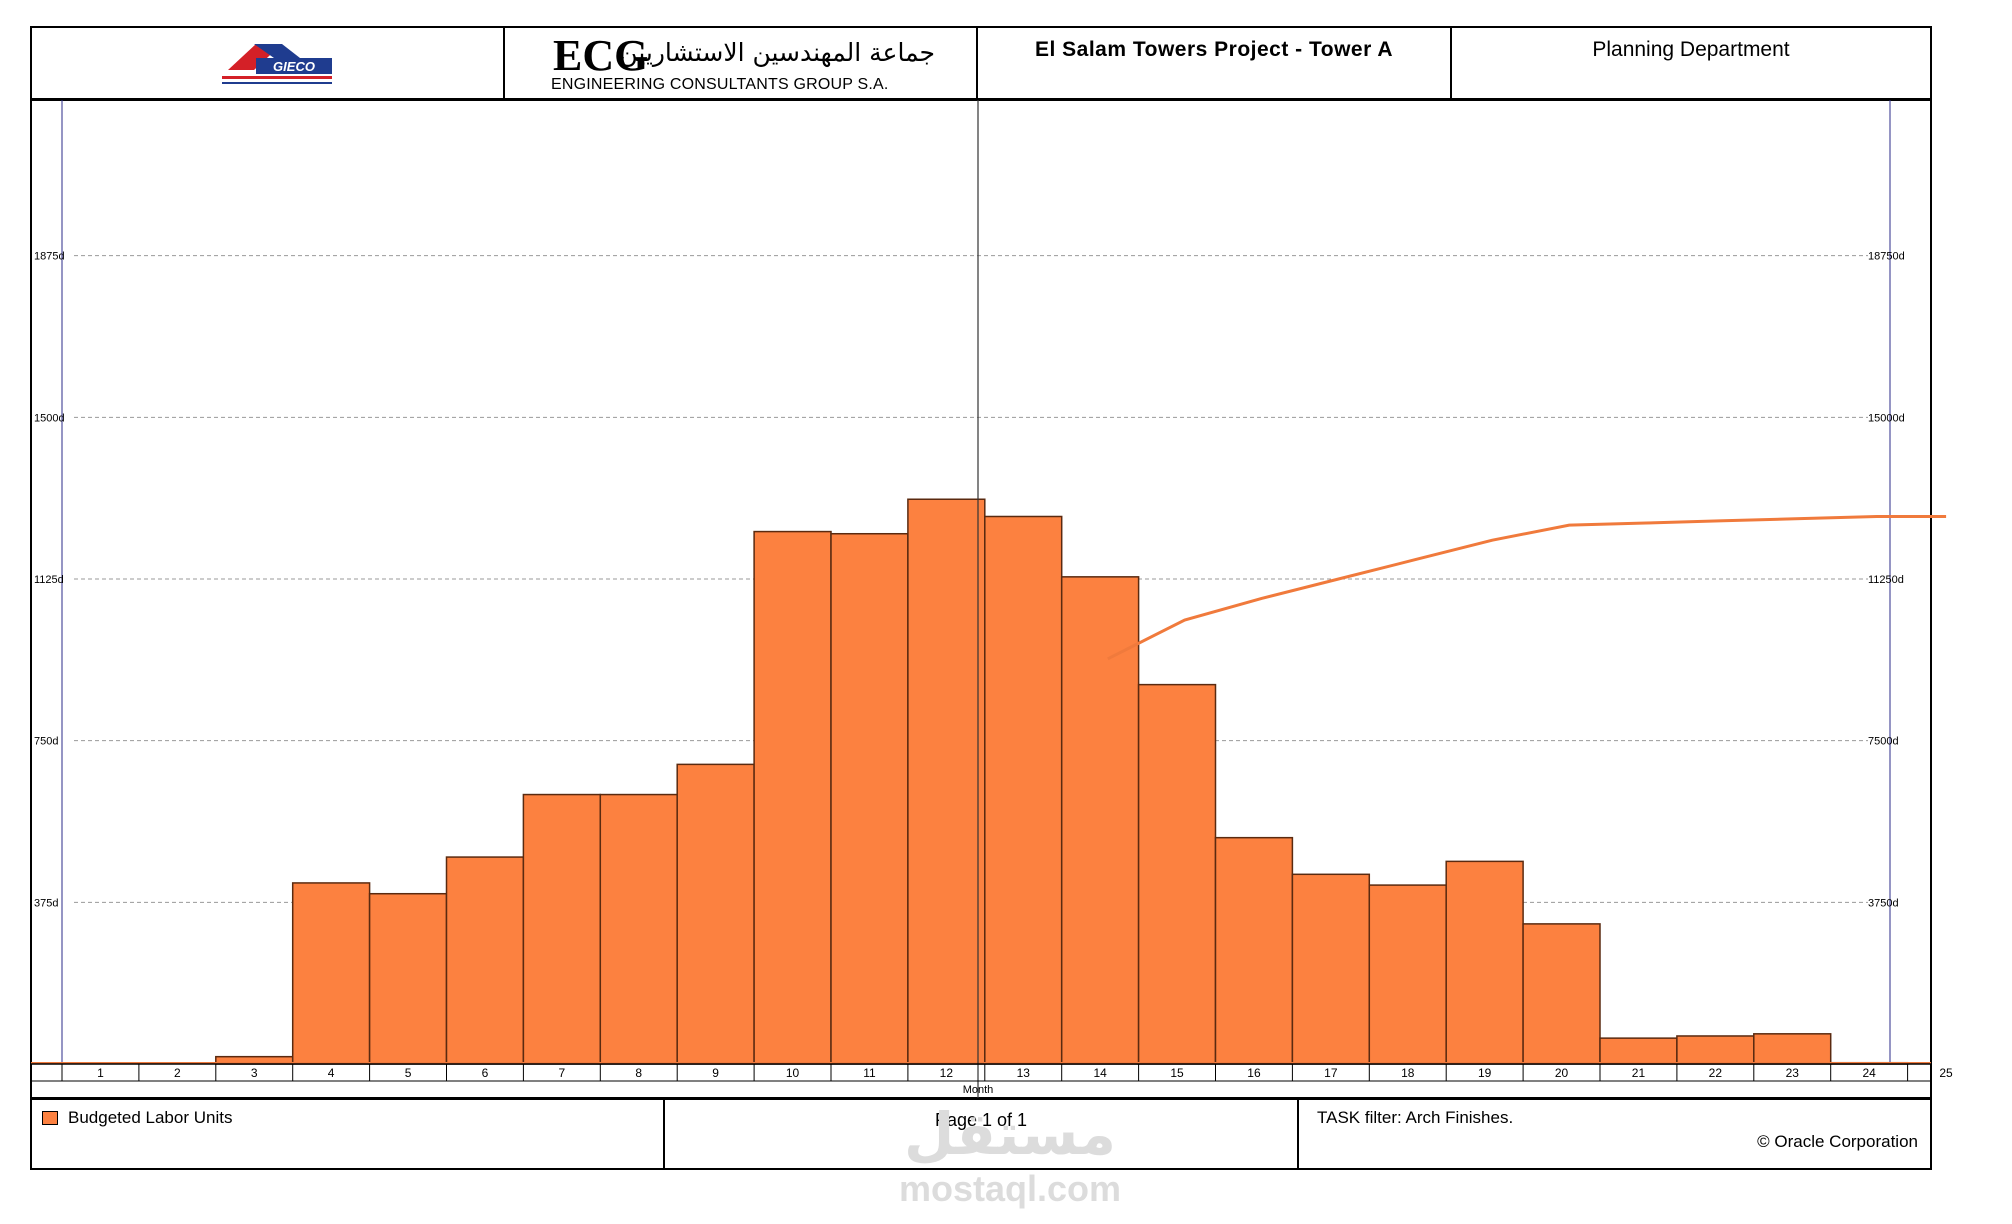 Image resolution: width=2012 pixels, height=1224 pixels. What do you see at coordinates (1177, 1073) in the screenshot?
I see `x-tick-label: 15` at bounding box center [1177, 1073].